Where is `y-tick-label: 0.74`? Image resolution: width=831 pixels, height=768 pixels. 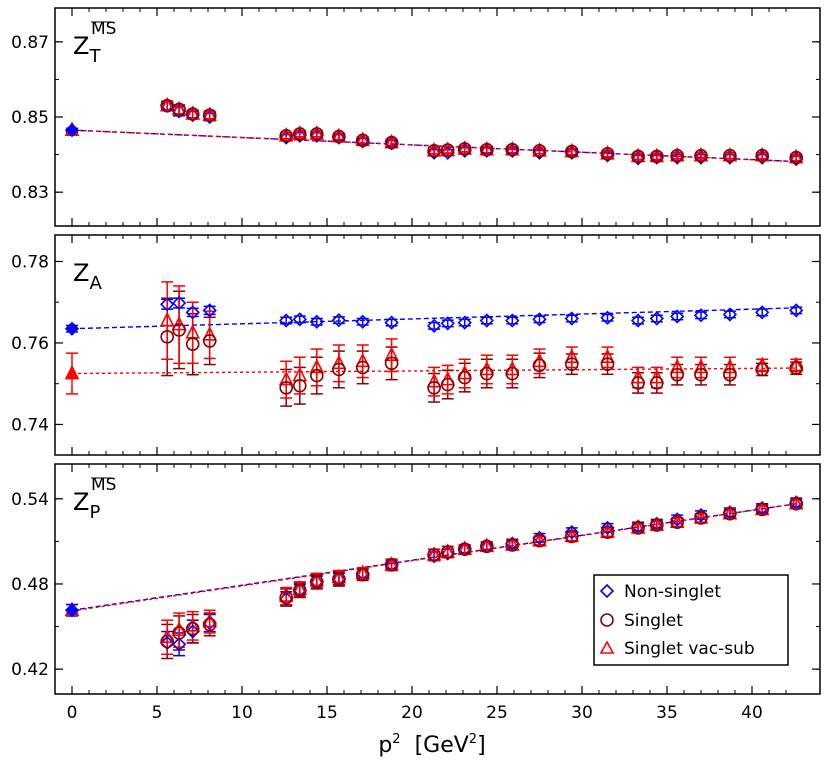 y-tick-label: 0.74 is located at coordinates (30, 425).